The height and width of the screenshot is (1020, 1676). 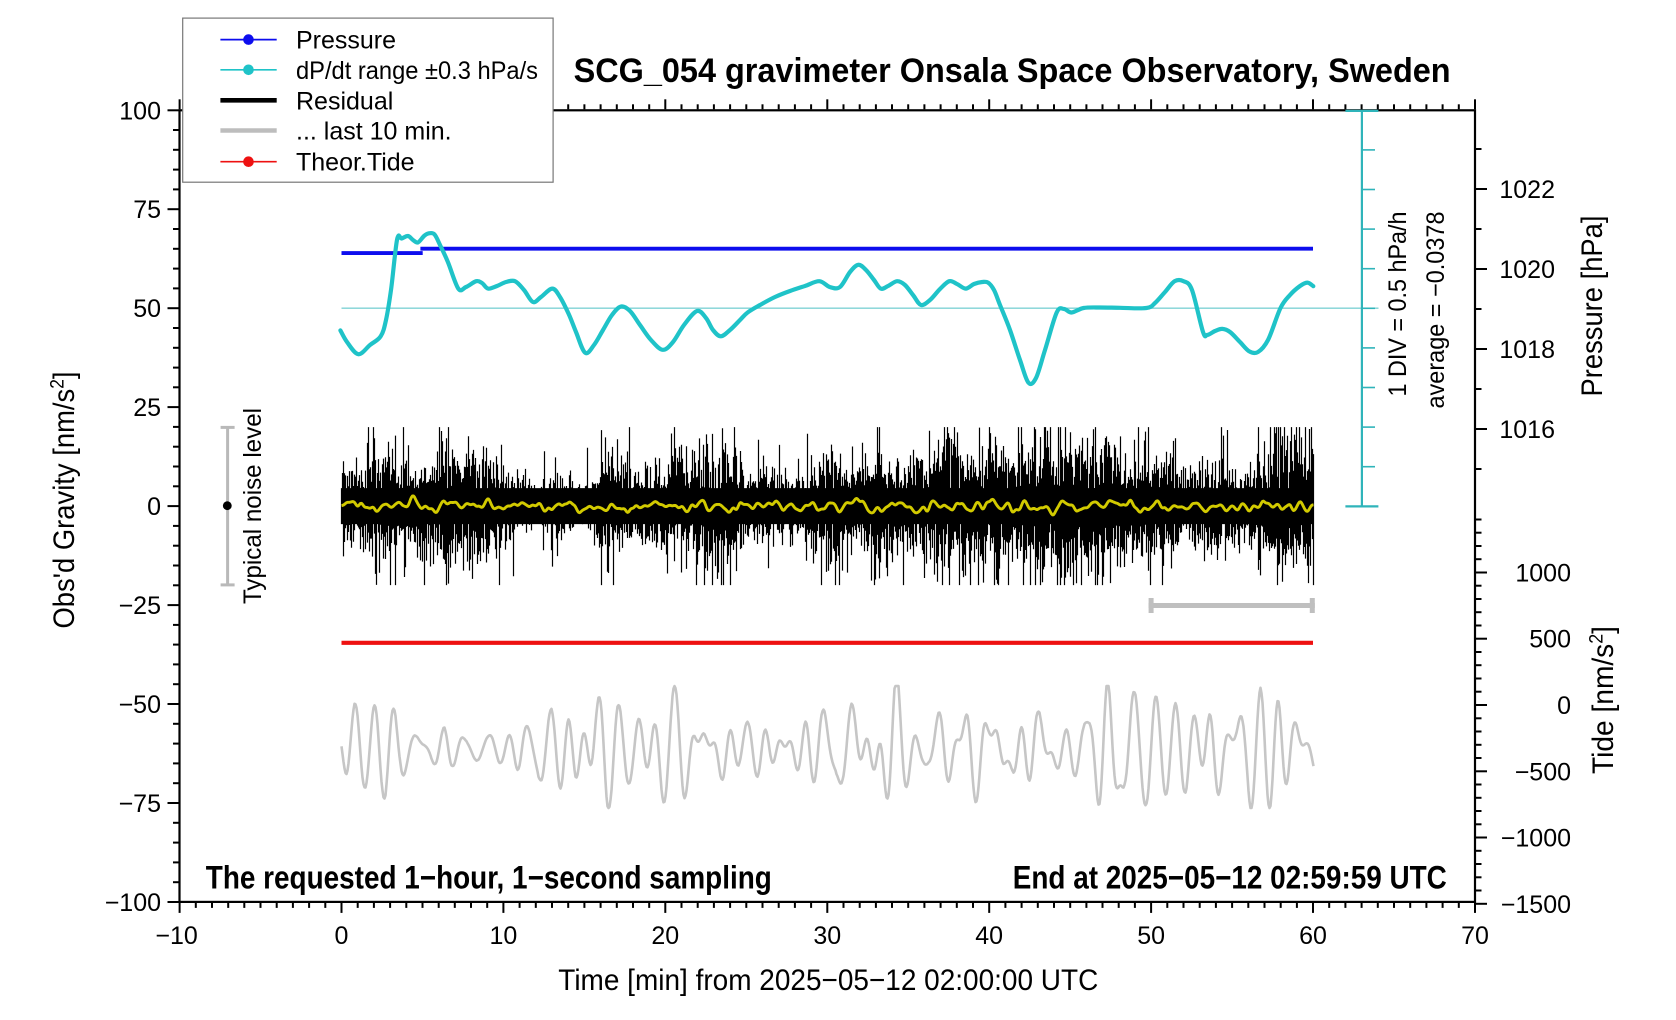 I want to click on svg-text: Typical noise level, so click(x=253, y=506).